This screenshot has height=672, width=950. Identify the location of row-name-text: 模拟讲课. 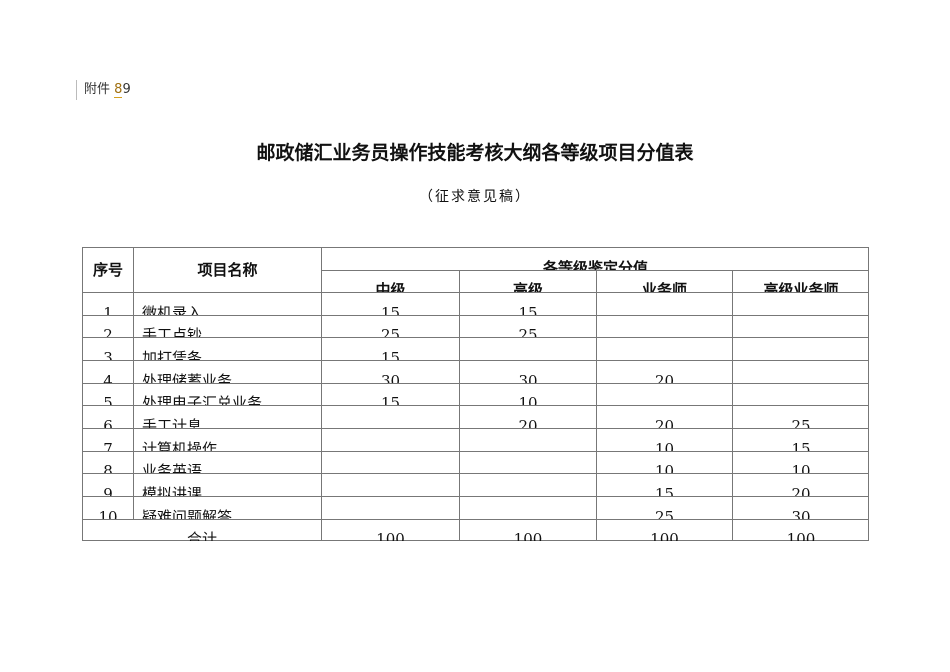
(172, 491).